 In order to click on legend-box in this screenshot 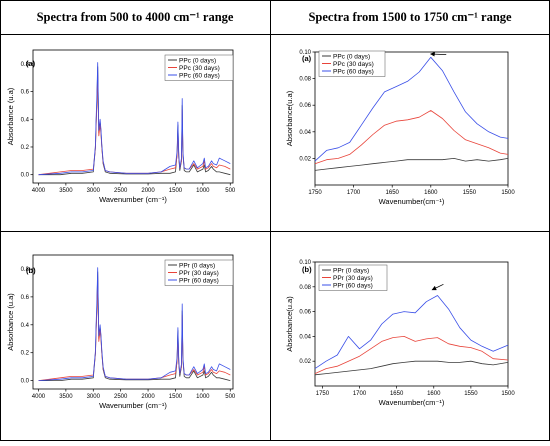, I will do `click(199, 67)`.